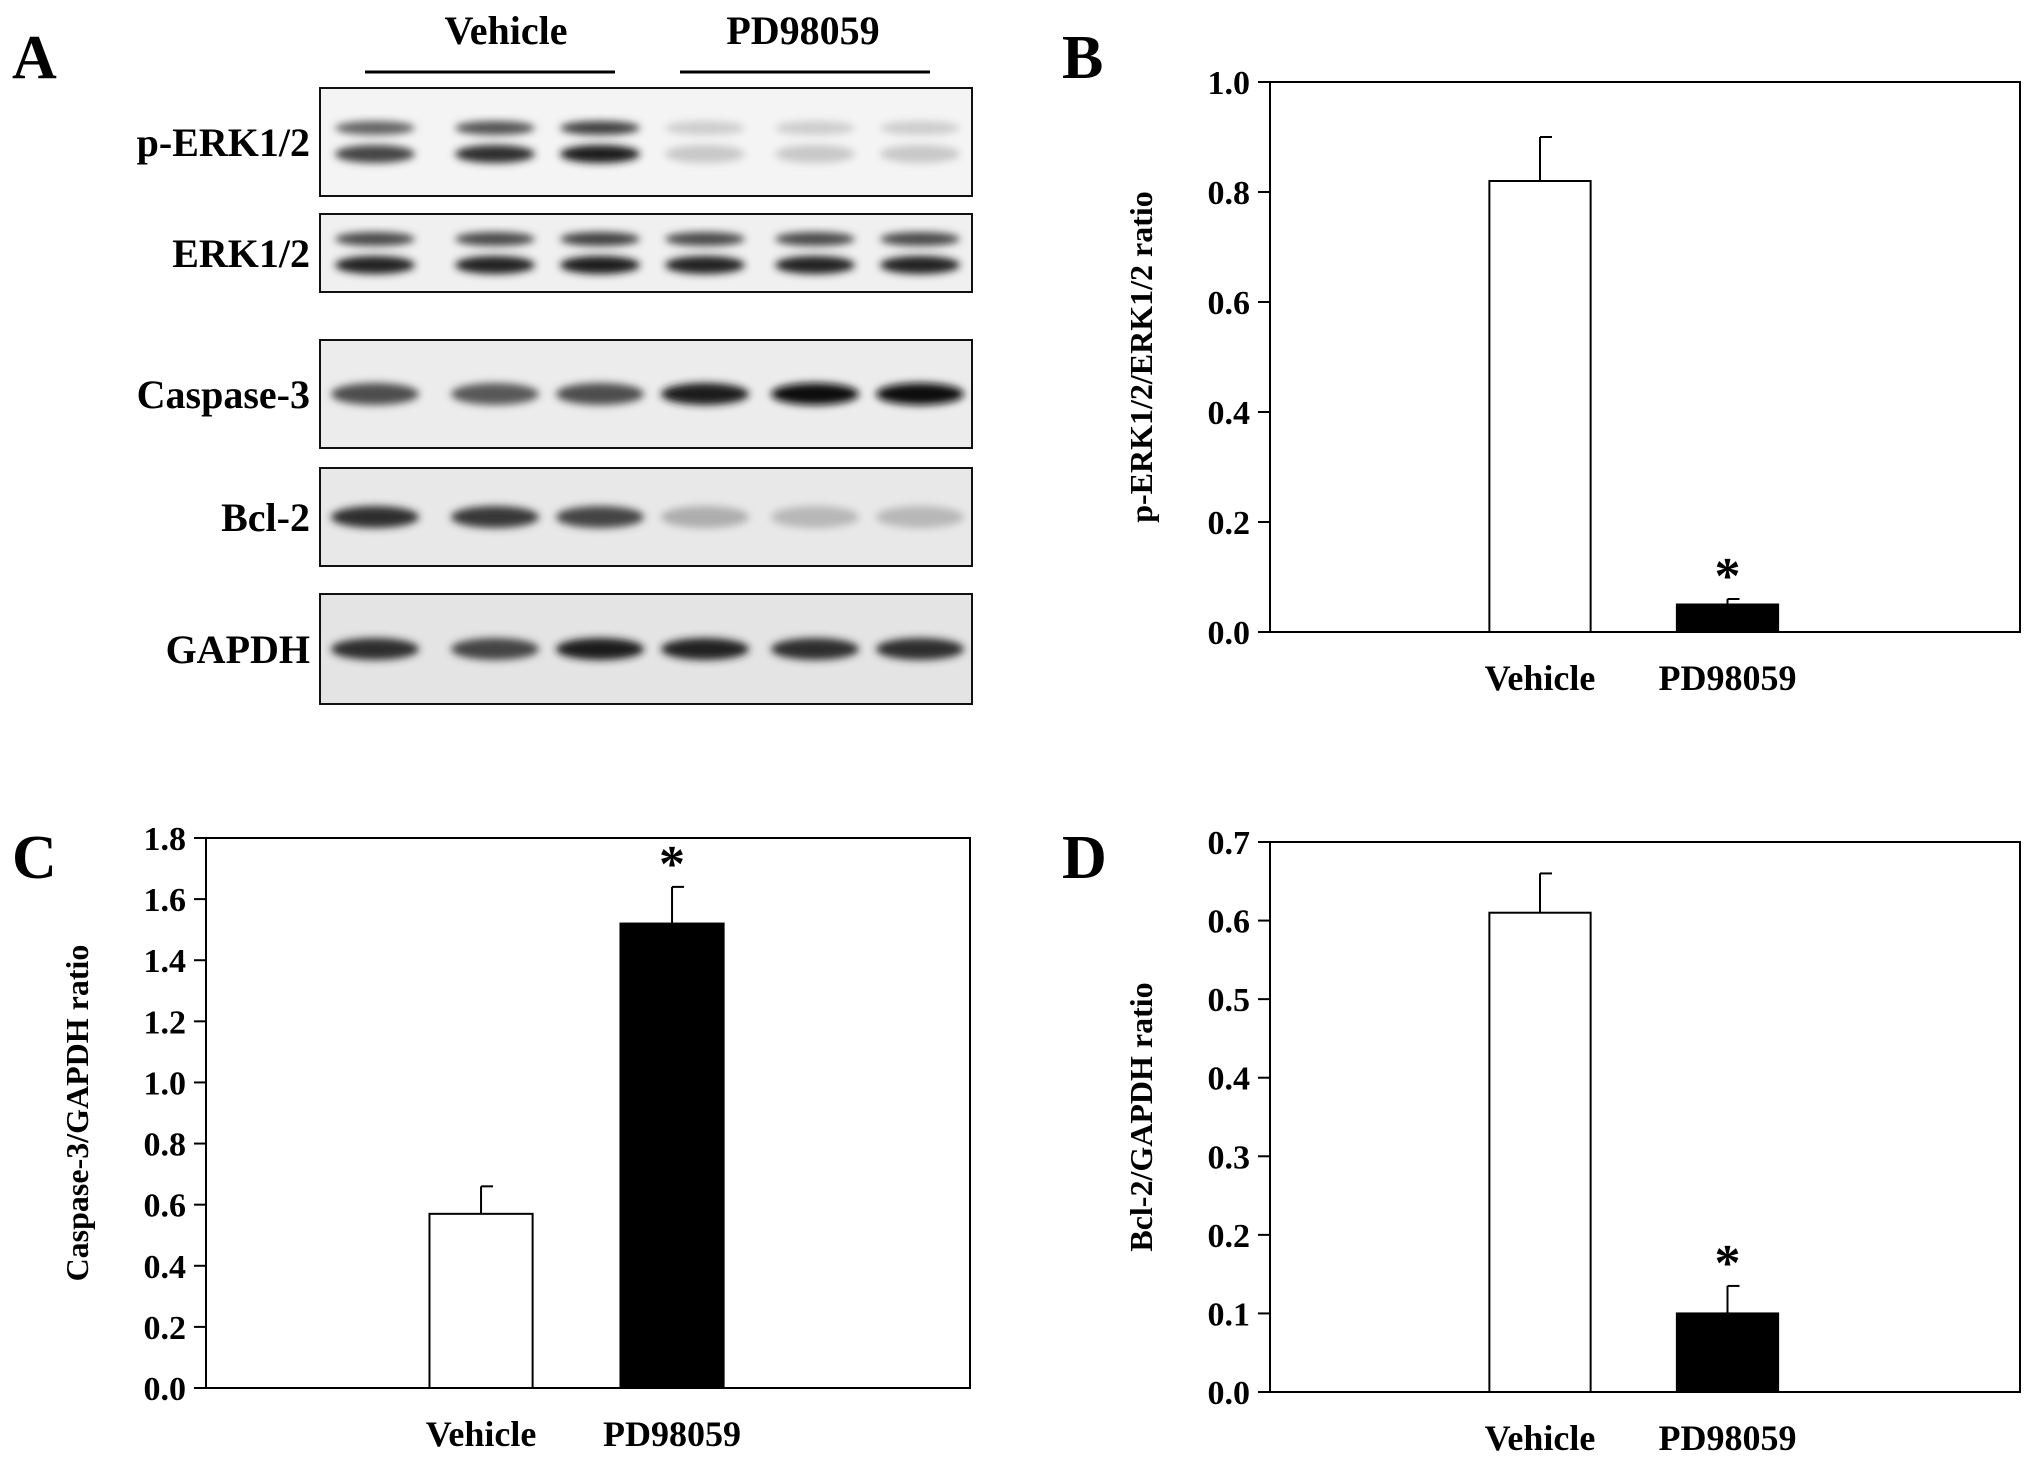 The width and height of the screenshot is (2031, 1467). Describe the element at coordinates (1141, 1116) in the screenshot. I see `y-axis-label: Bcl-2/GAPDH ratio` at that location.